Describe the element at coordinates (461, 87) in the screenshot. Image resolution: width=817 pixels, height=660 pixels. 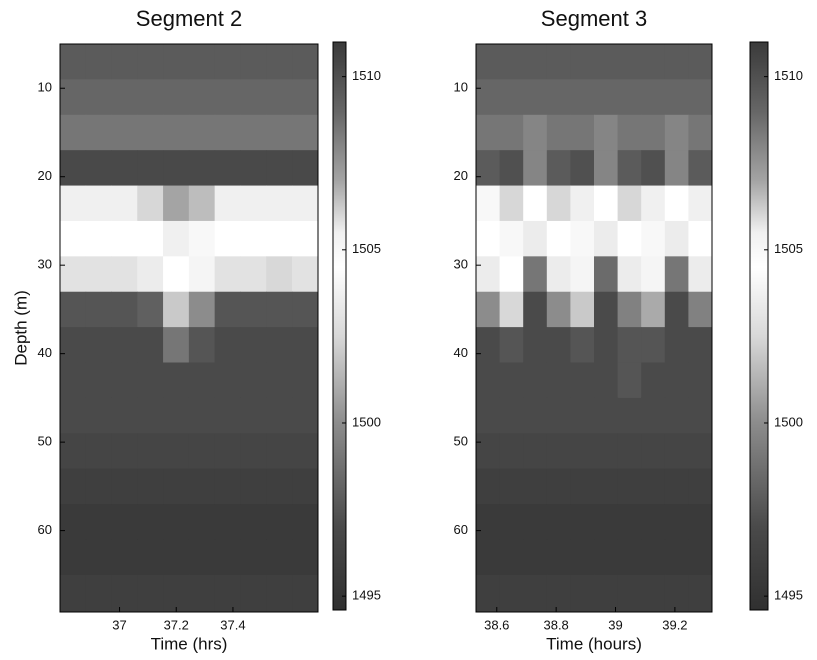
I see `y-tick-label: 10` at that location.